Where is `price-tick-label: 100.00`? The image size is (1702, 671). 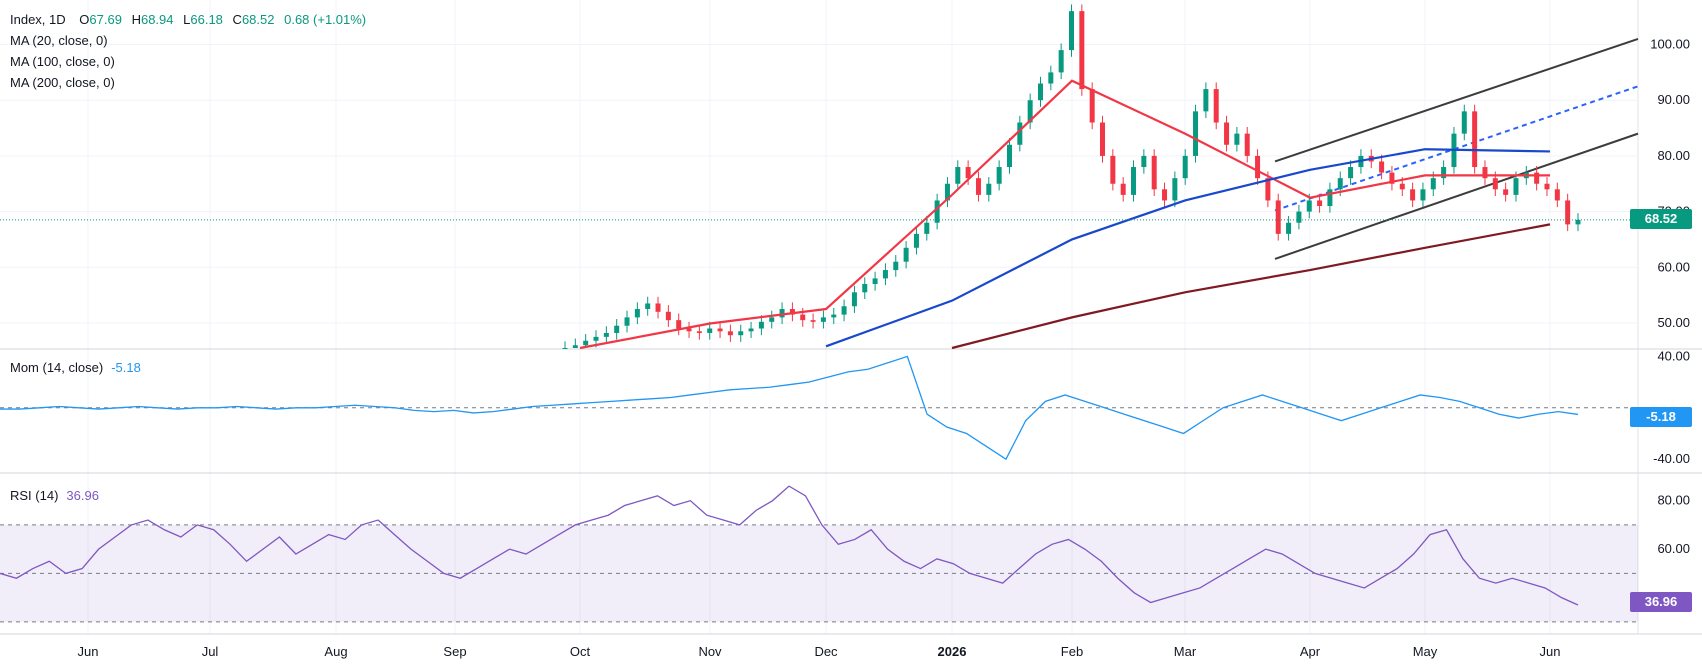
price-tick-label: 100.00 is located at coordinates (1670, 44).